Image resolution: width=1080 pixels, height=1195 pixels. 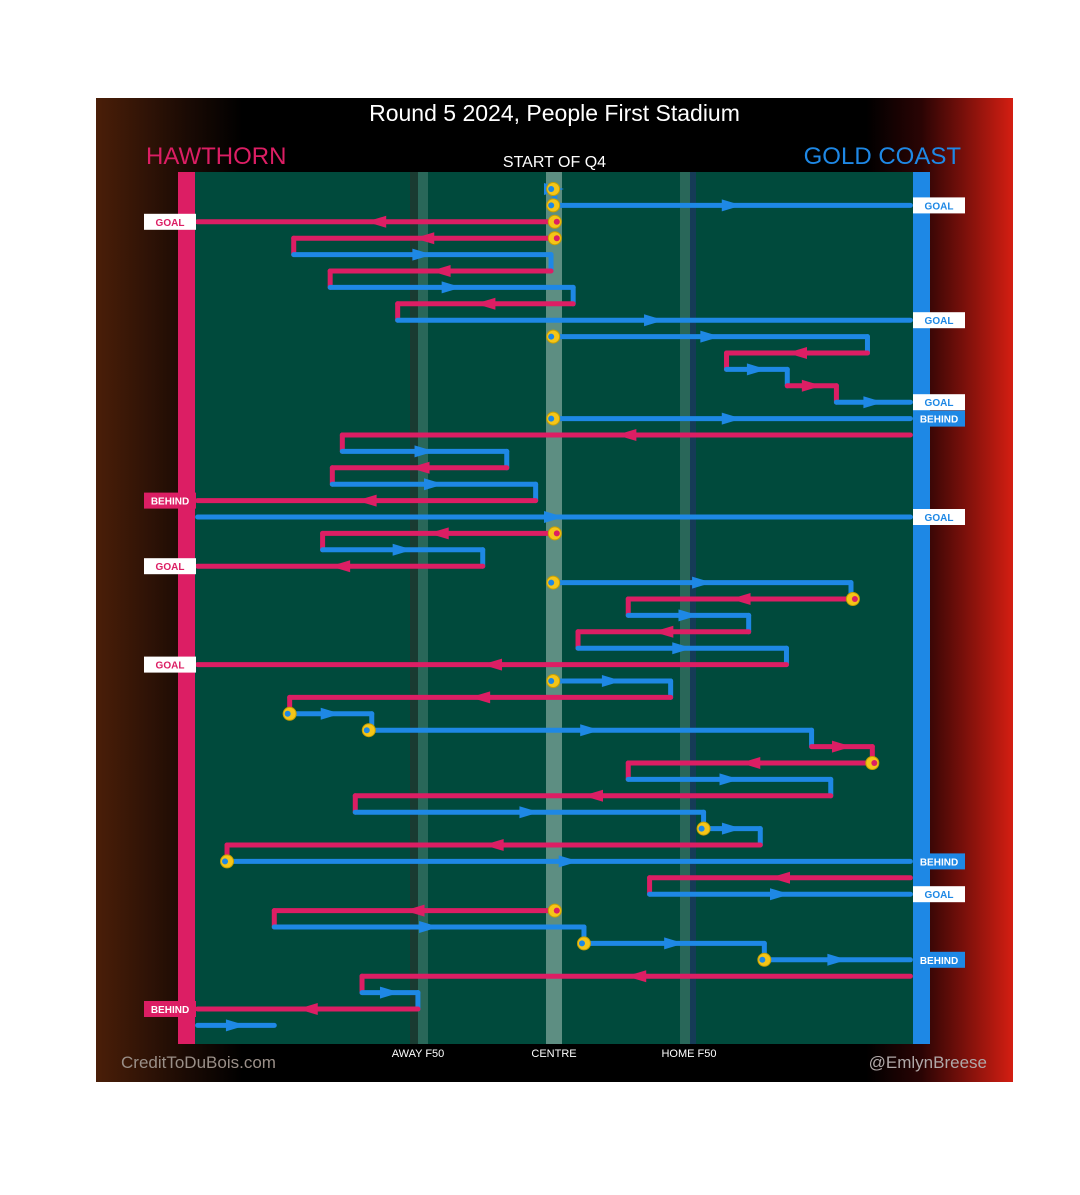 I want to click on chain-34-arrow, so click(x=841, y=746).